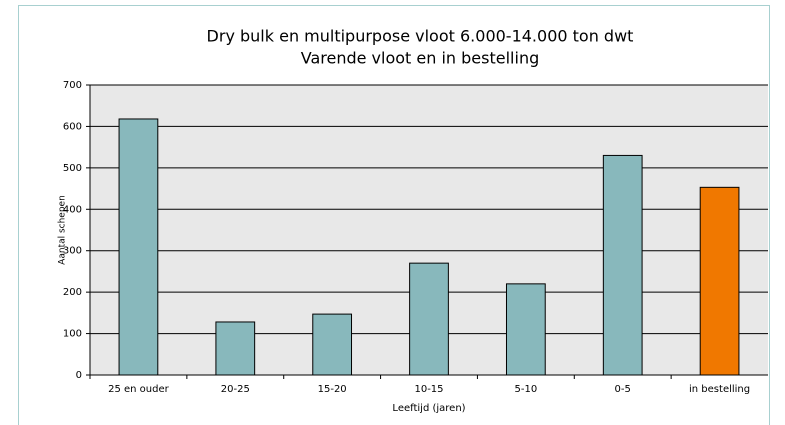 This screenshot has width=785, height=425. Describe the element at coordinates (235, 389) in the screenshot. I see `x-tick-label: 20-25` at that location.